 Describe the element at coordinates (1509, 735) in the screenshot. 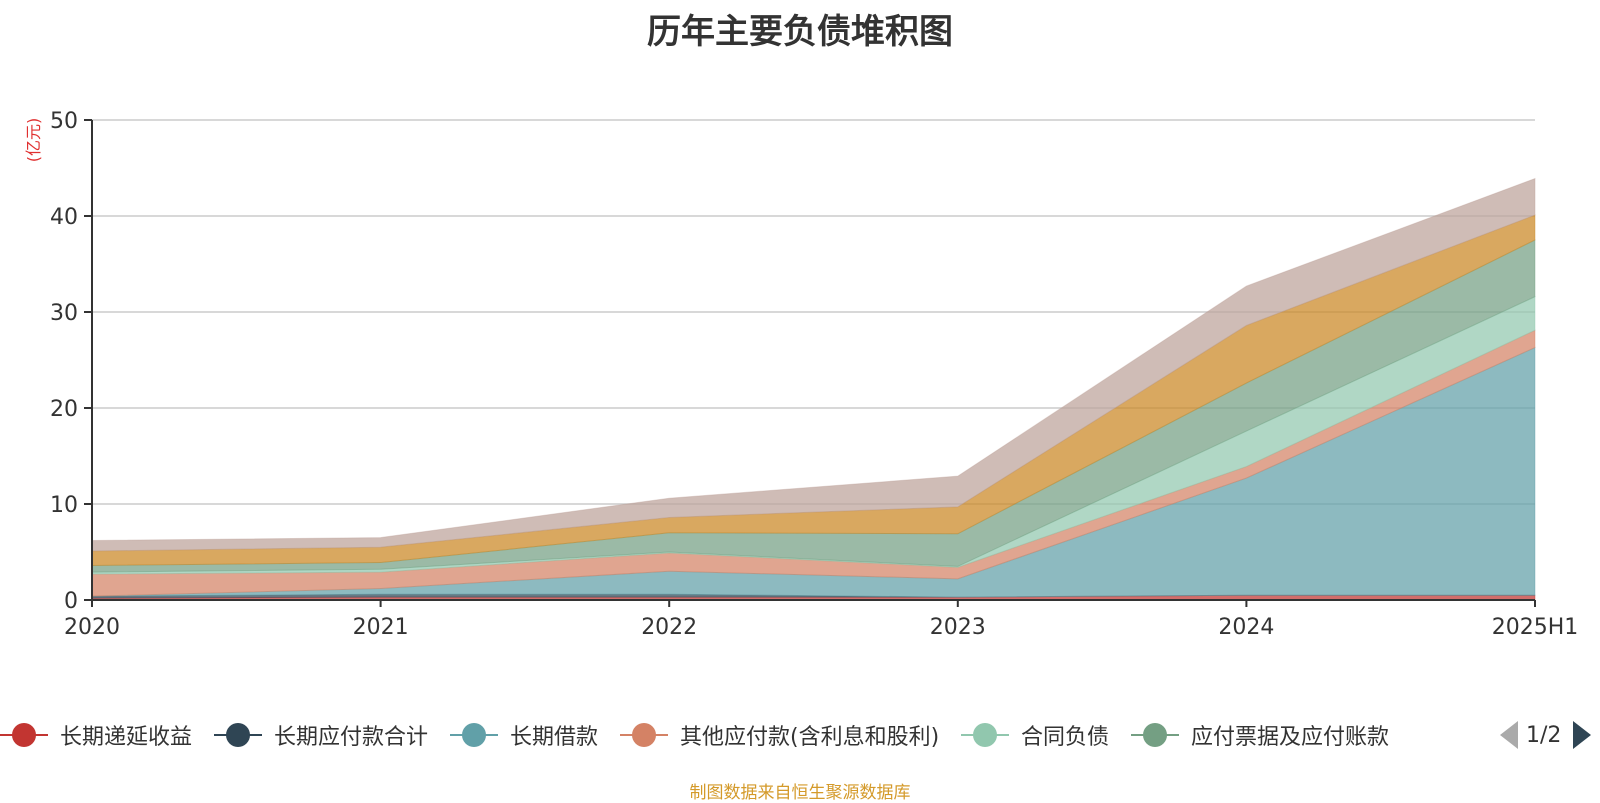

I see `legend-prev-page-icon` at that location.